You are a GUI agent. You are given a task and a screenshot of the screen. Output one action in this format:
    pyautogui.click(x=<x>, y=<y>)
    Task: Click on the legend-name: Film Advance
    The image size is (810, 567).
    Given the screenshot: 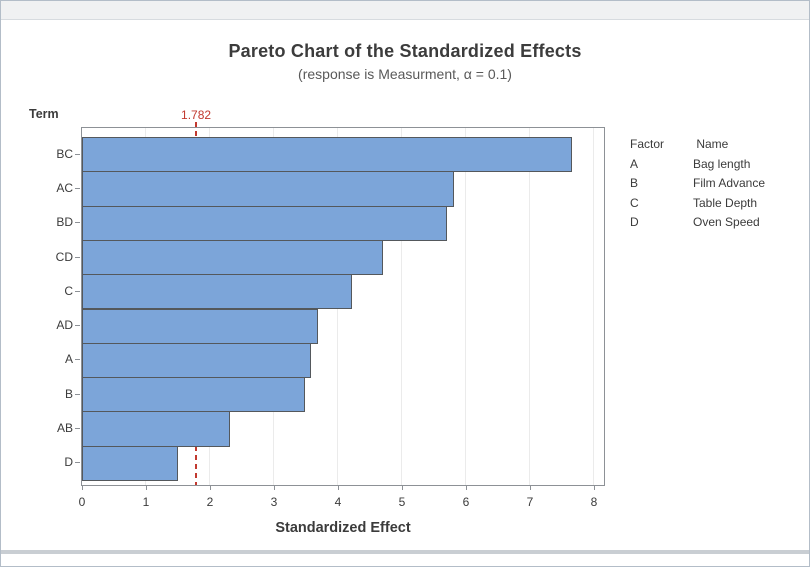 What is the action you would take?
    pyautogui.click(x=729, y=183)
    